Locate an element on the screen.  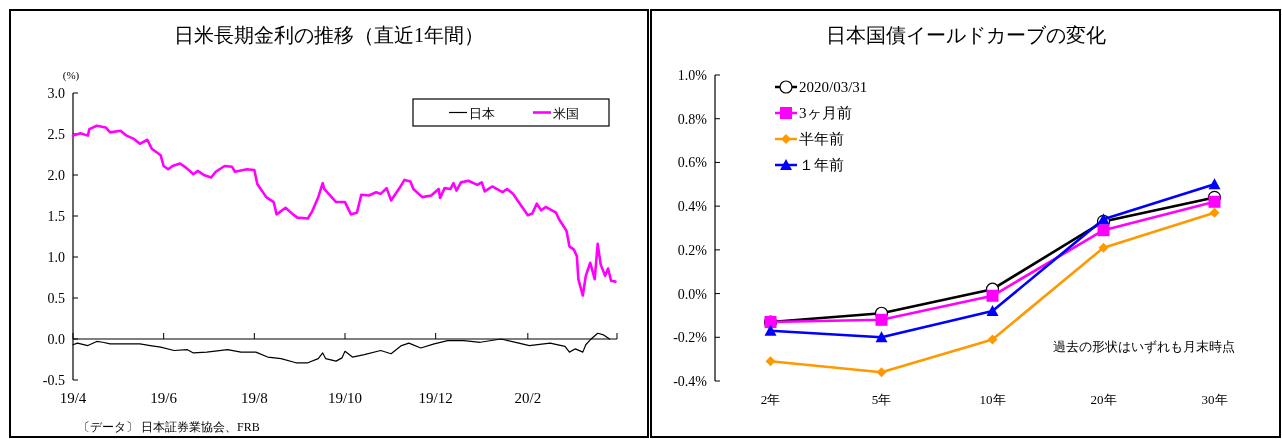
y-tick-label: 3.0 is located at coordinates (56, 93).